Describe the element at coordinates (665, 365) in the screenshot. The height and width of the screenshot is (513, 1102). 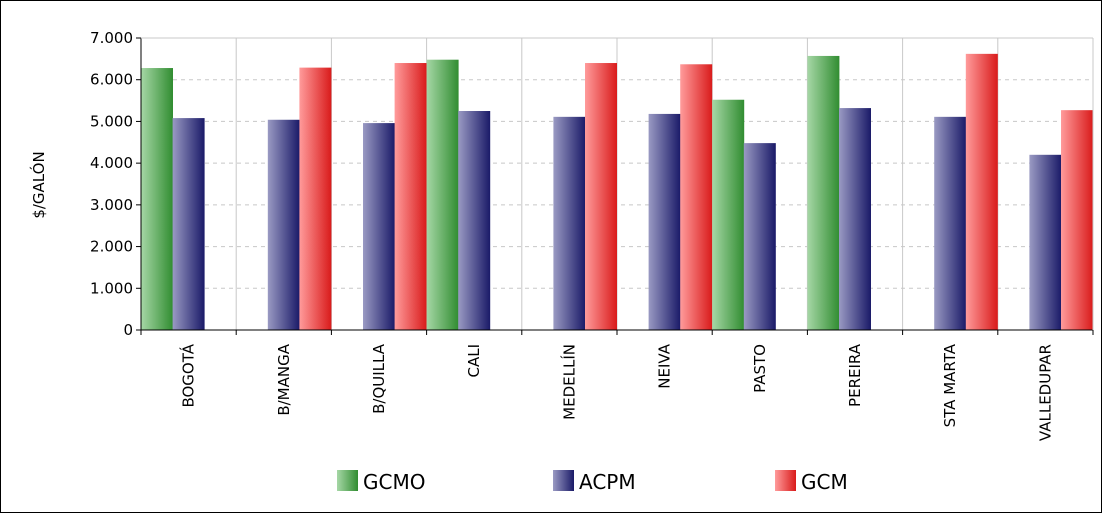
I see `x-category-label: NEIVA` at that location.